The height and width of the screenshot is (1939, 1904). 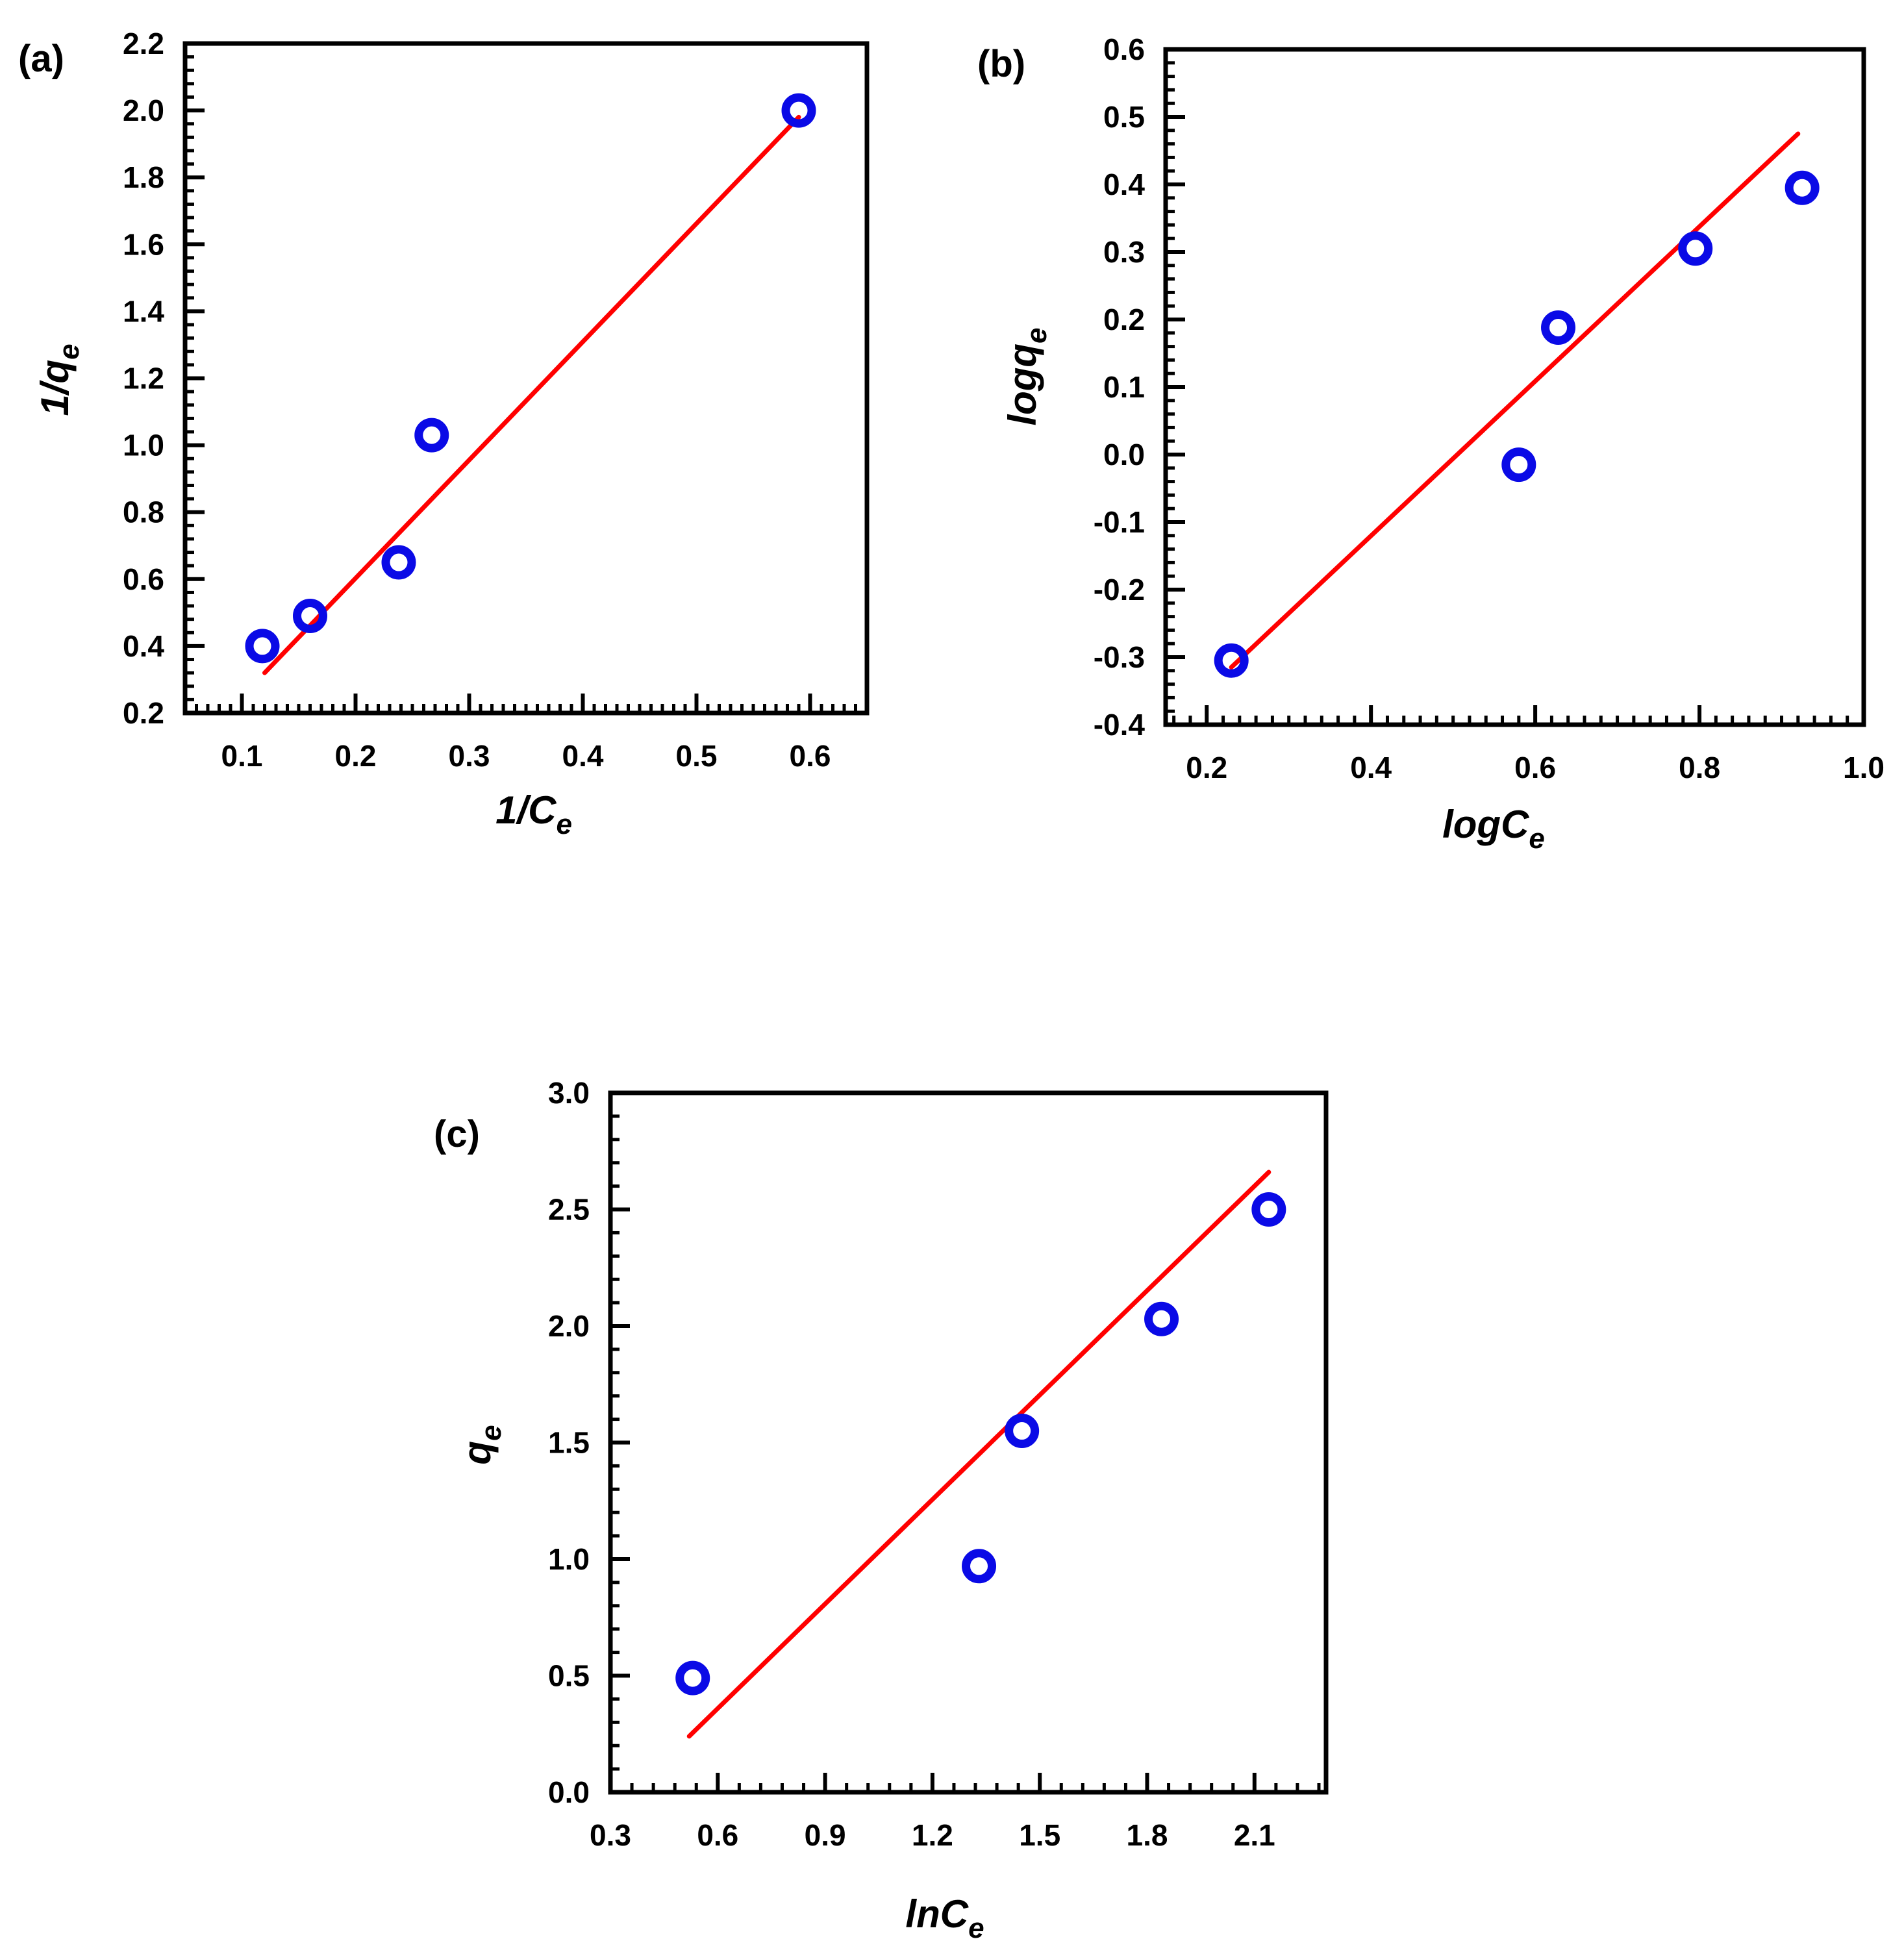 I want to click on y-tick-label: 0.3, so click(x=1124, y=252).